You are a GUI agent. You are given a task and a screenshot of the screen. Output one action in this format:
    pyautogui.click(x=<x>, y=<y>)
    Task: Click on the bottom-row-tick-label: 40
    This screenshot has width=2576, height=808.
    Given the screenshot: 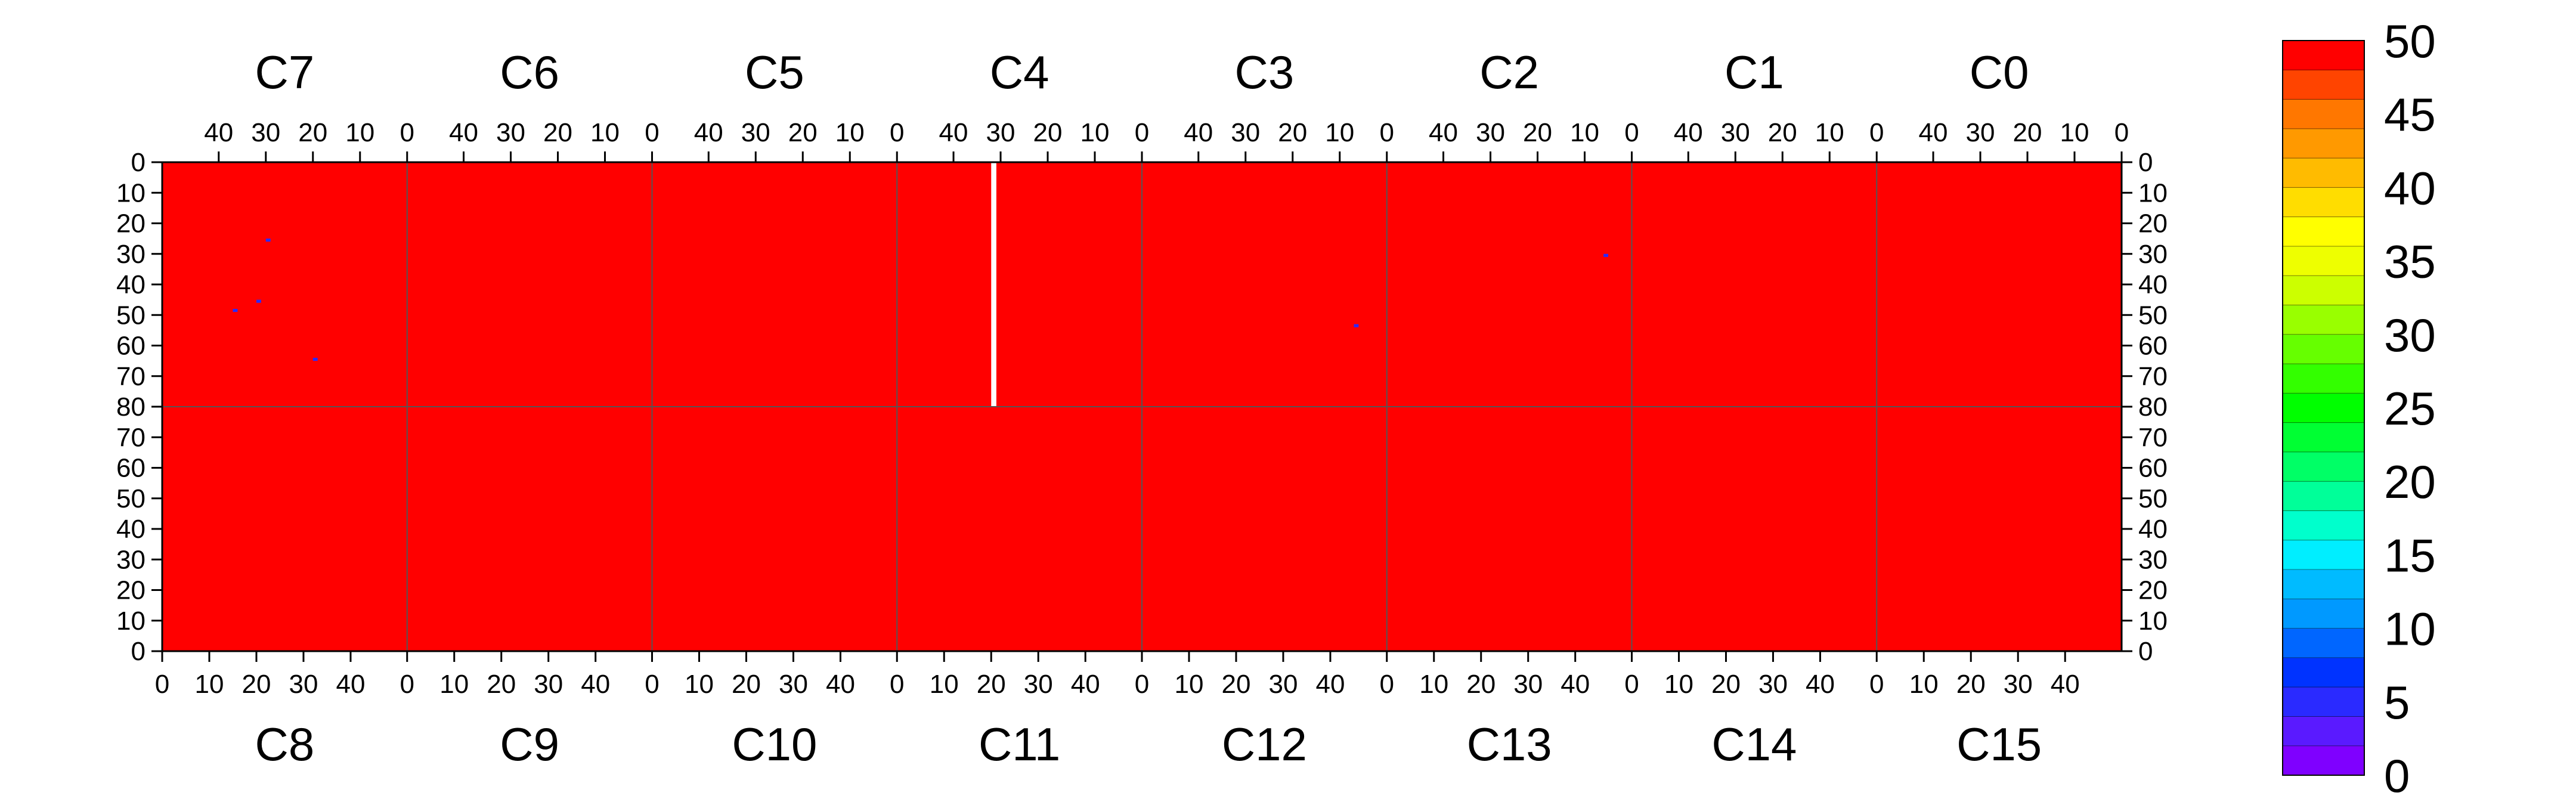 What is the action you would take?
    pyautogui.click(x=131, y=529)
    